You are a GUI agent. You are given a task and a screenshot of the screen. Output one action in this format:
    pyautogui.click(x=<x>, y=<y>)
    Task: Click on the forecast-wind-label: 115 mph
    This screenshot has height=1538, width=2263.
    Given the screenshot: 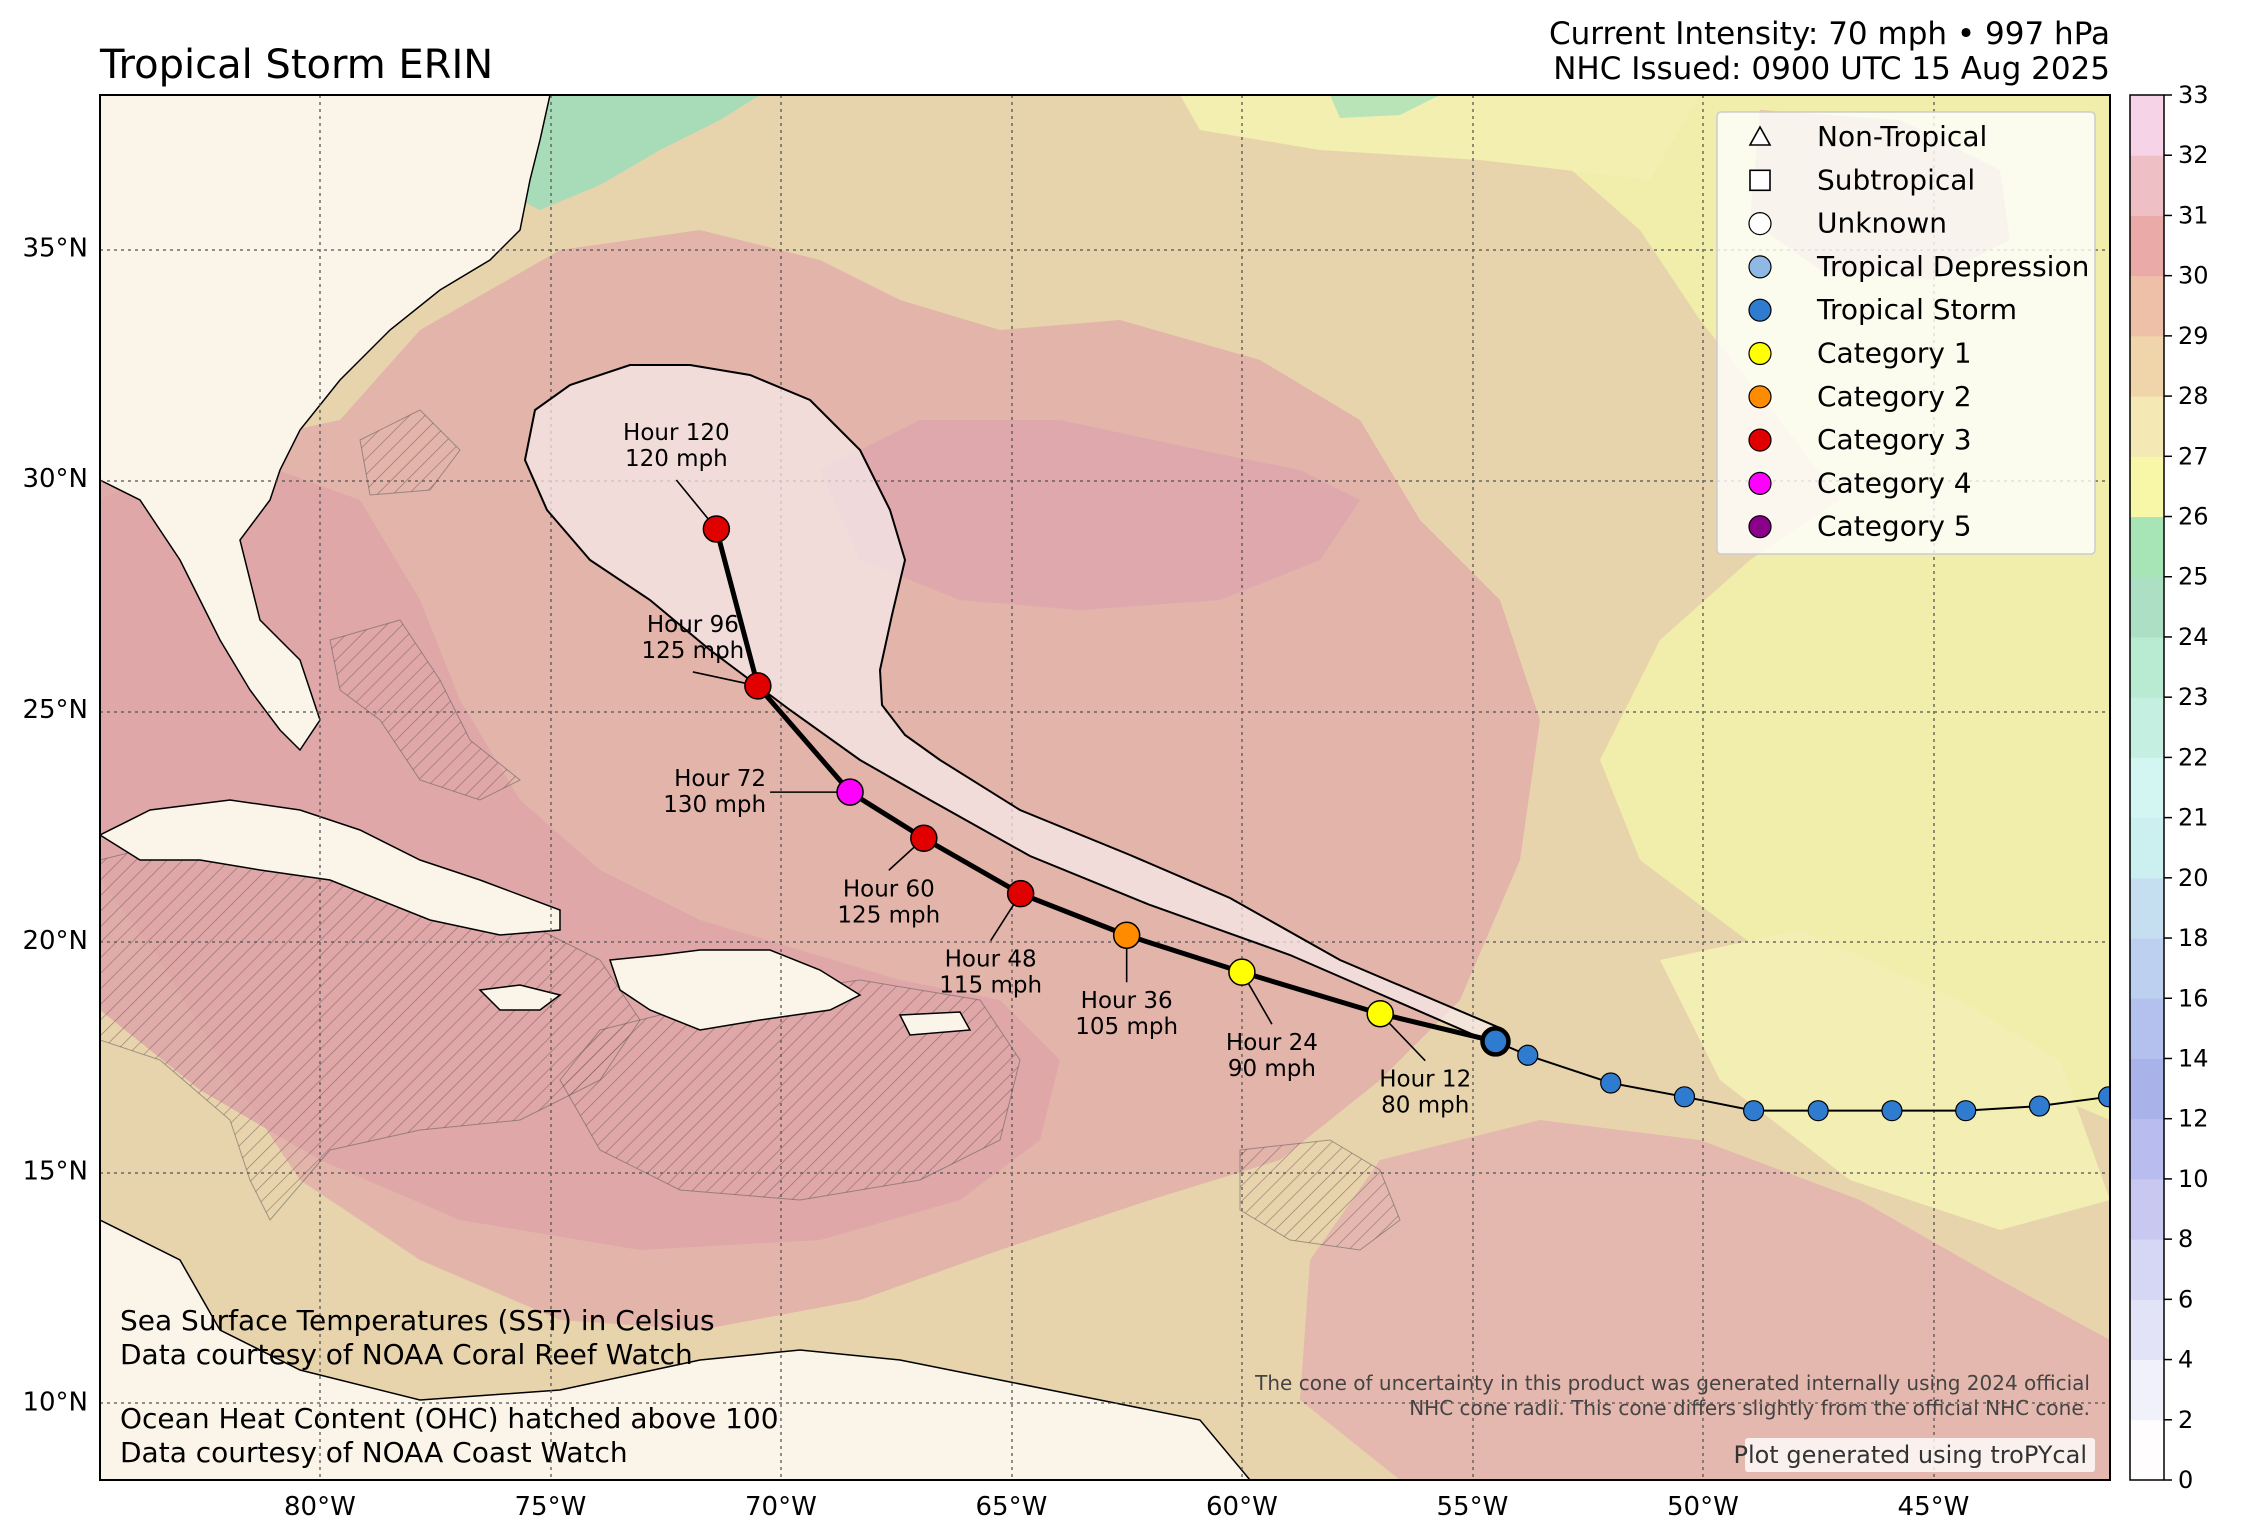 What is the action you would take?
    pyautogui.click(x=990, y=986)
    